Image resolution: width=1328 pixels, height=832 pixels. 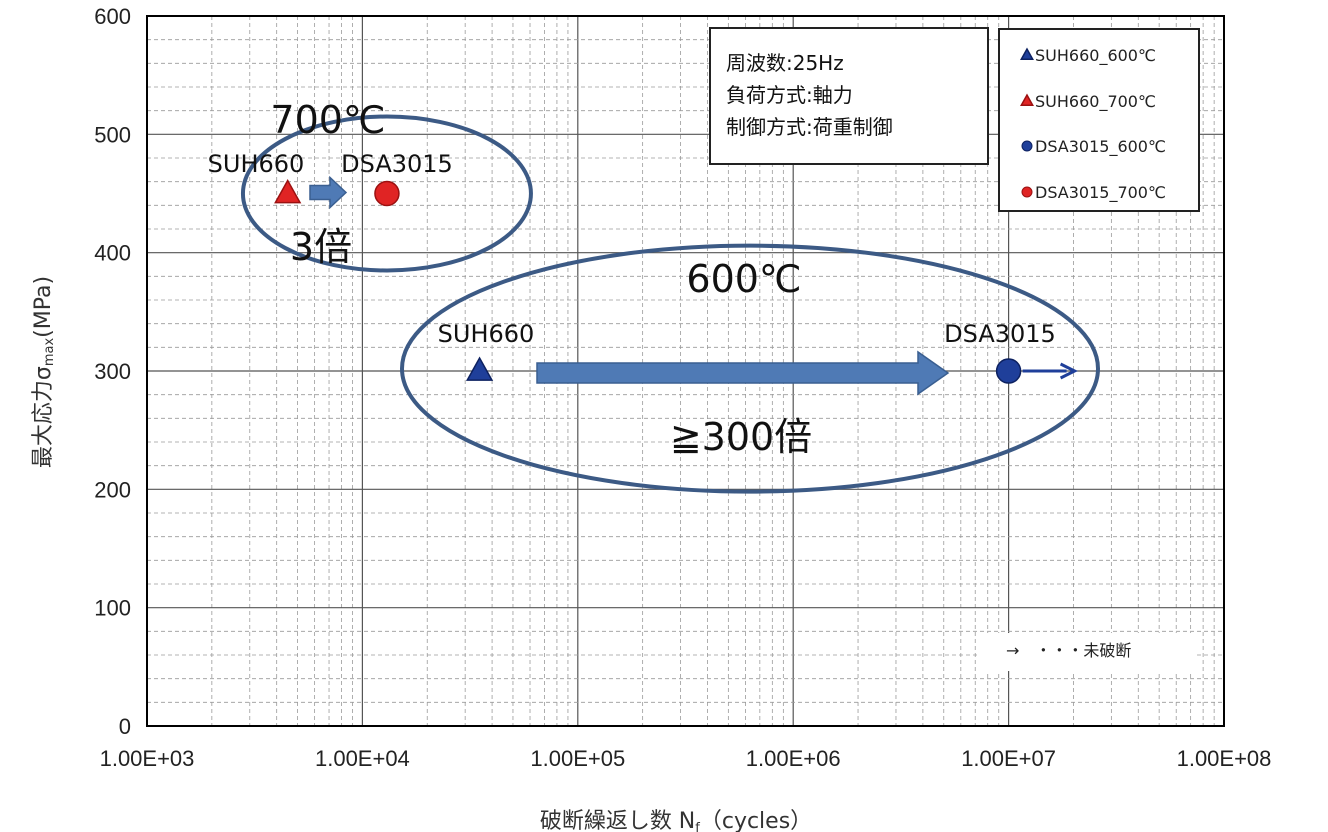 What do you see at coordinates (1000, 334) in the screenshot?
I see `dsa3015-label-600: DSA3015` at bounding box center [1000, 334].